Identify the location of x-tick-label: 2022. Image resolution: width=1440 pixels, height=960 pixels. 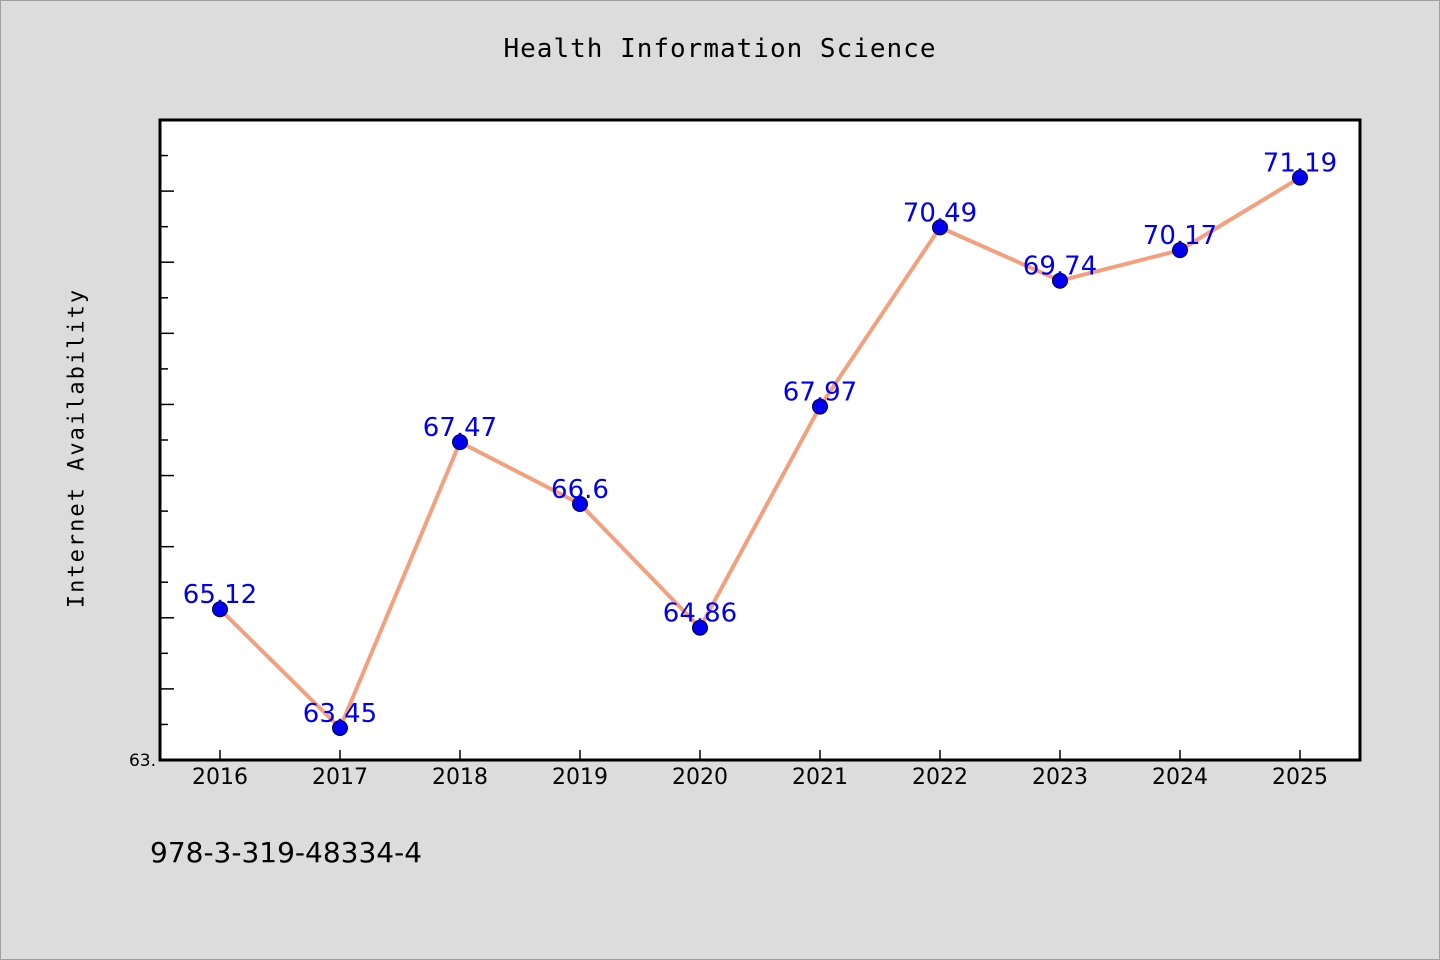
(940, 777).